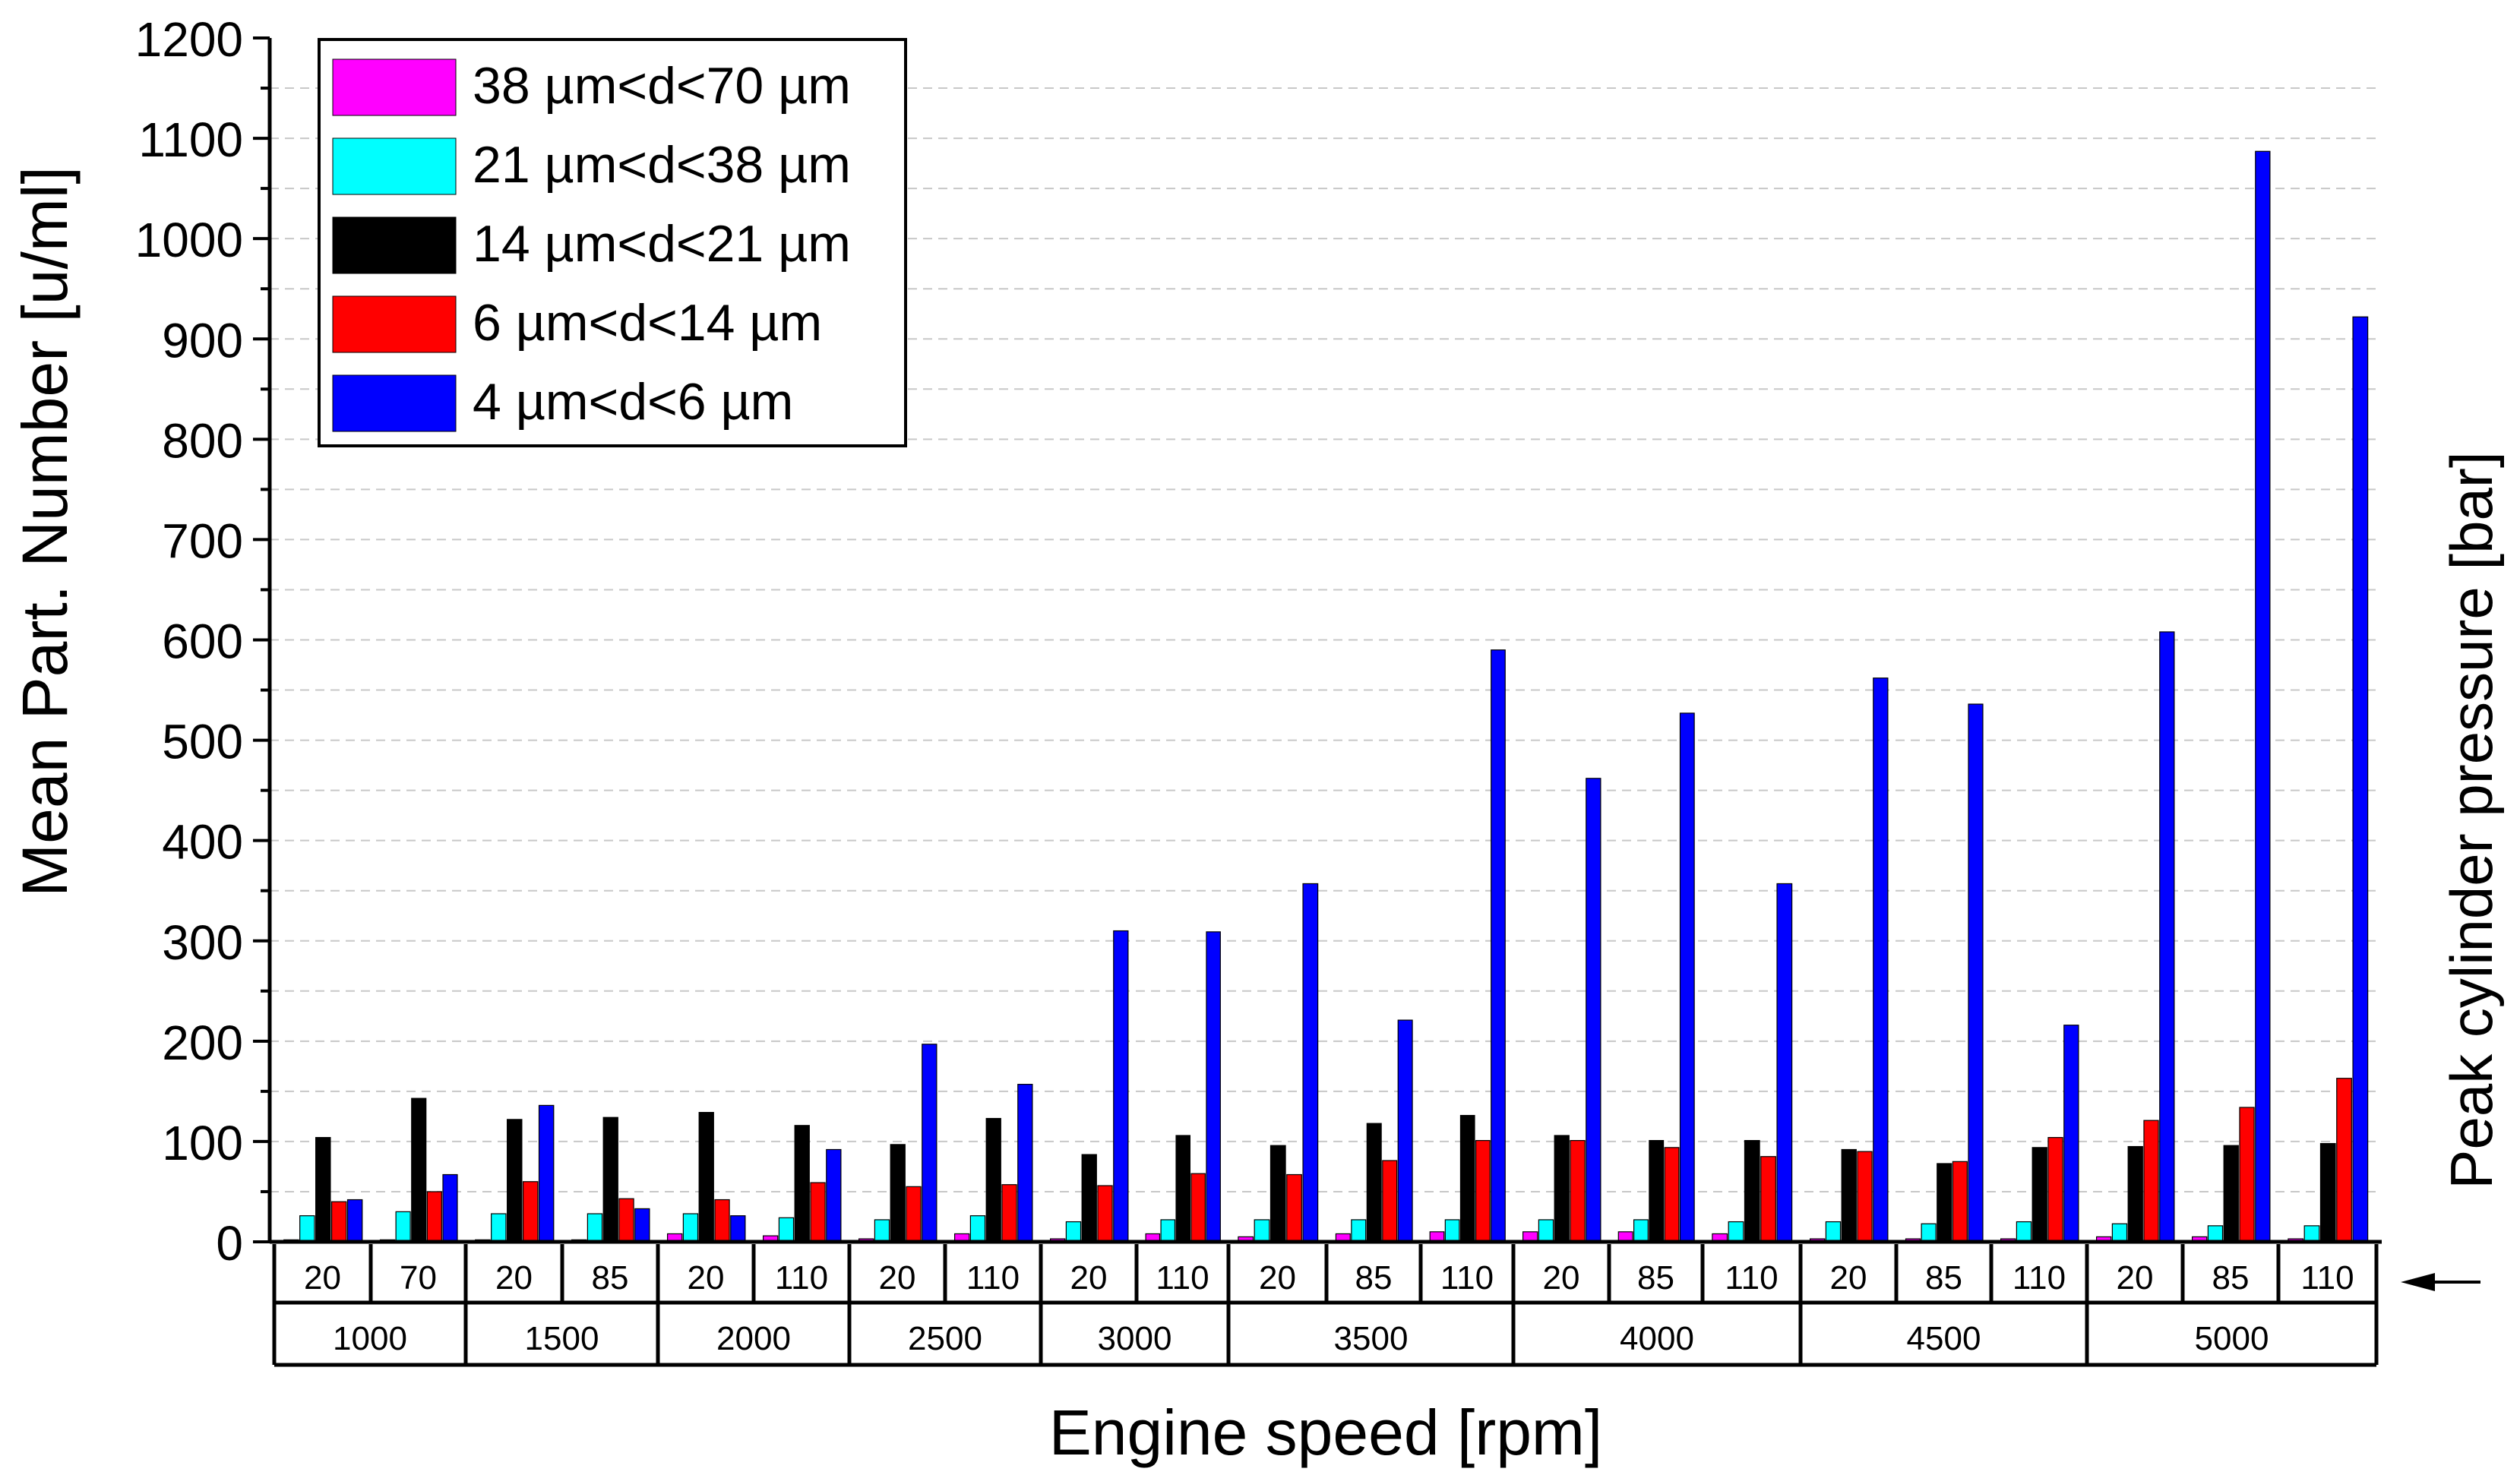  What do you see at coordinates (1371, 1338) in the screenshot?
I see `speed-label: 3500` at bounding box center [1371, 1338].